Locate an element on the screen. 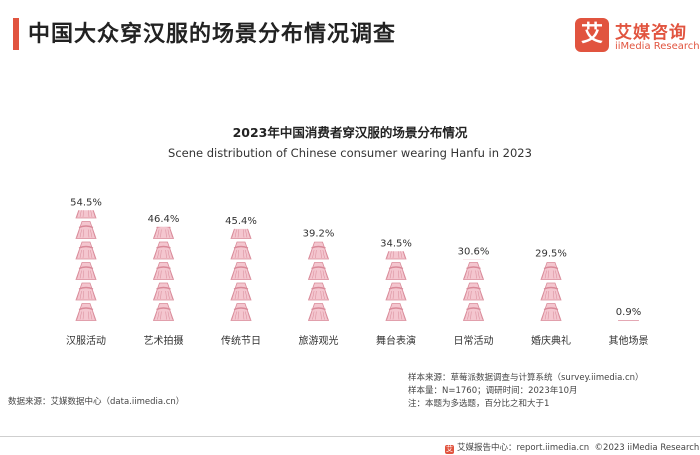  category-label: 传统节日 is located at coordinates (241, 340).